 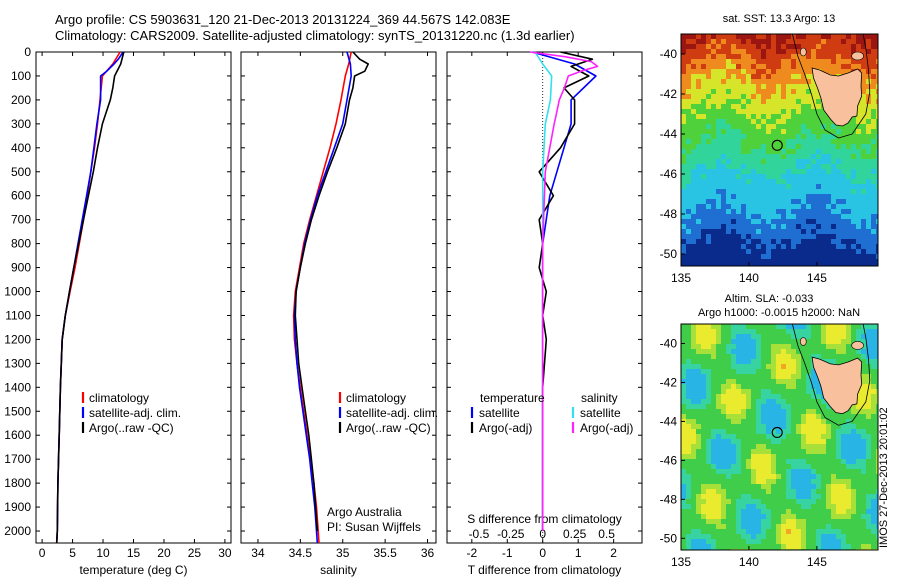 What do you see at coordinates (575, 534) in the screenshot?
I see `top-tick-label: 0.25` at bounding box center [575, 534].